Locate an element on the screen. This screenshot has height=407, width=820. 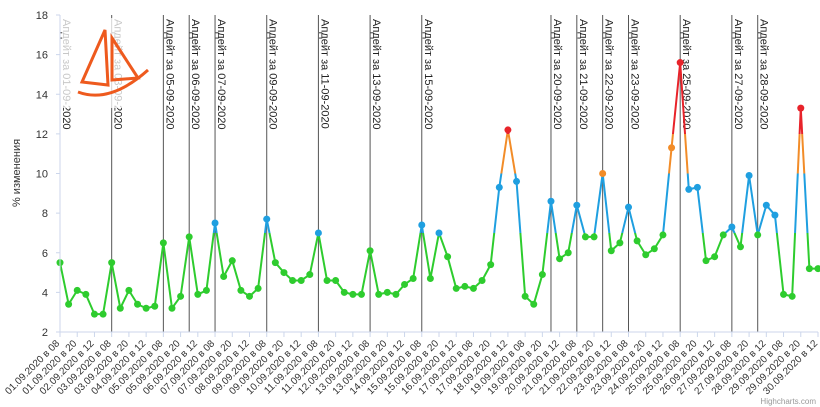
logo is located at coordinates (112, 63).